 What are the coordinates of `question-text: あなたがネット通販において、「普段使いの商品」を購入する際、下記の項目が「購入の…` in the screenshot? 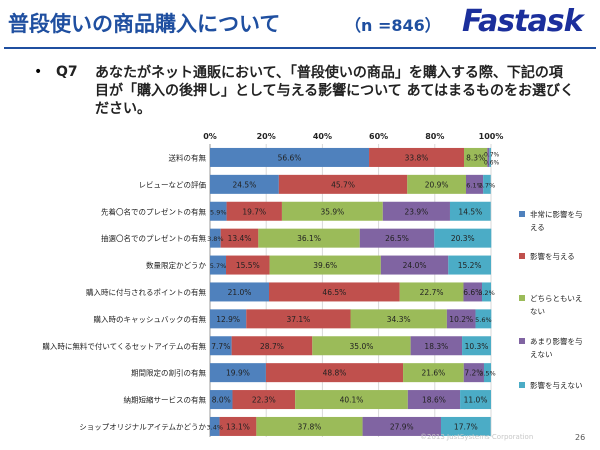 It's located at (335, 91).